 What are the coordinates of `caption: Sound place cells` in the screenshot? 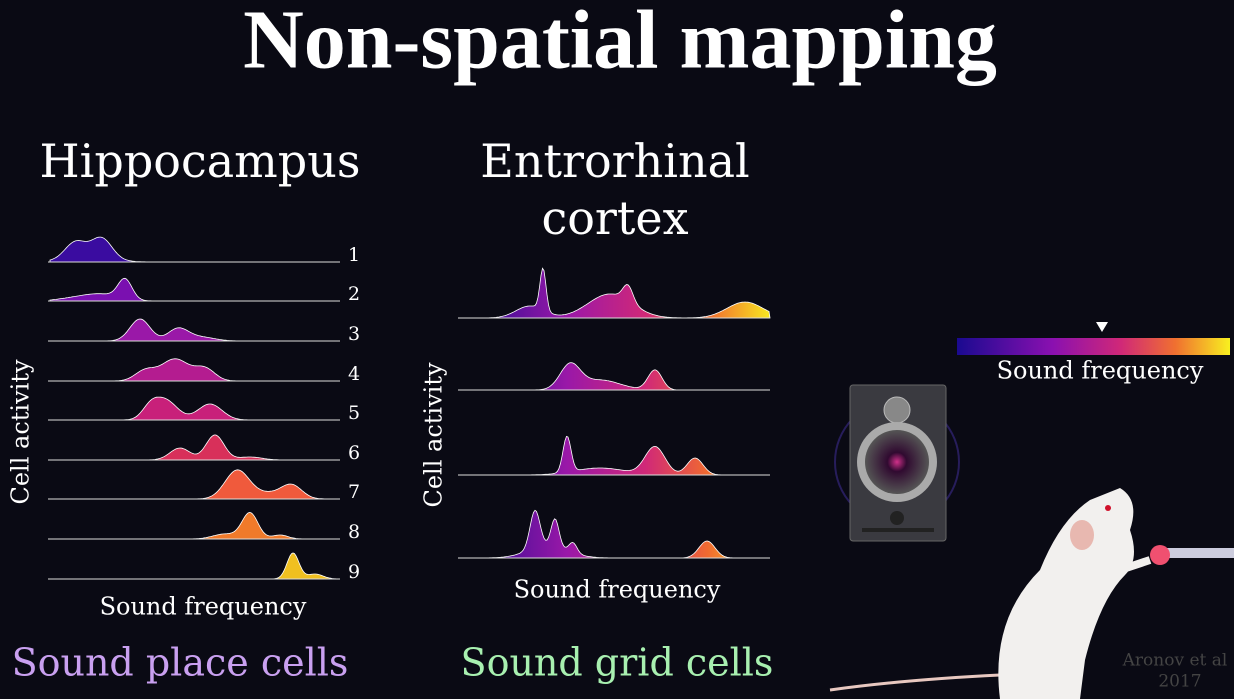 It's located at (180, 663).